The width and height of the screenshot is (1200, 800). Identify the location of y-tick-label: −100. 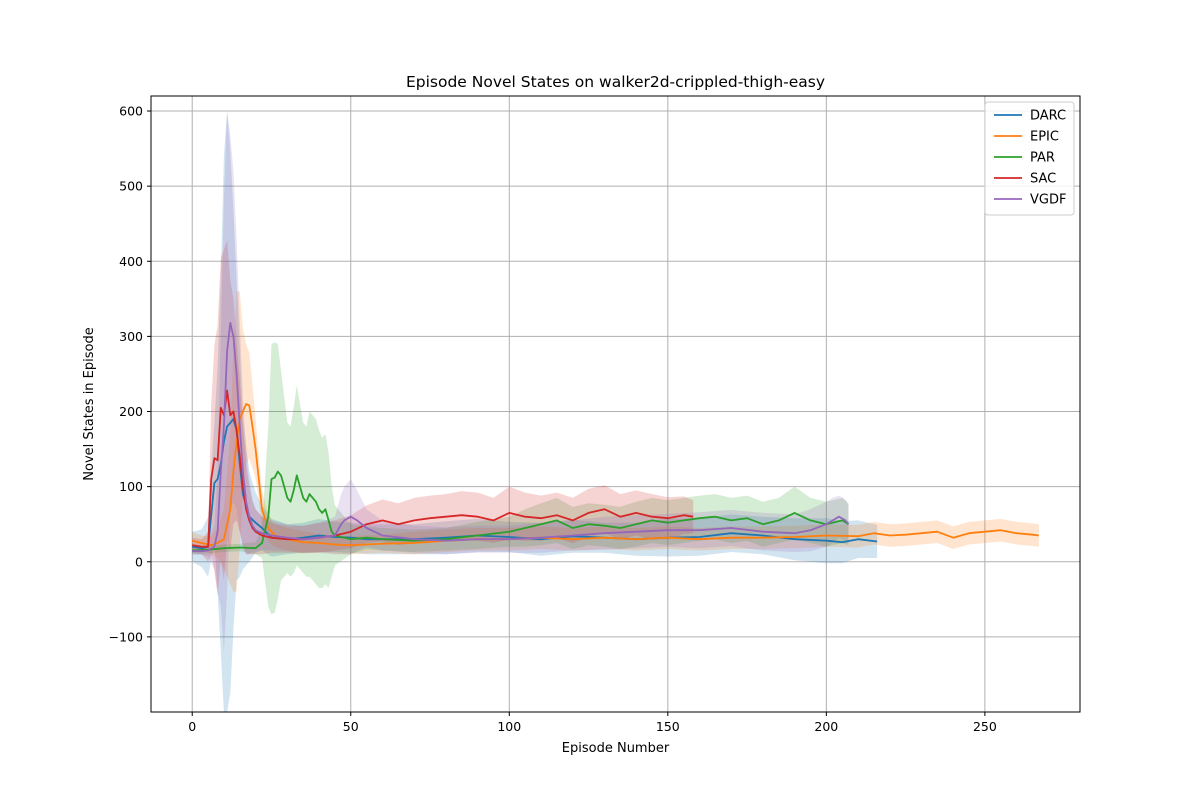
(126, 636).